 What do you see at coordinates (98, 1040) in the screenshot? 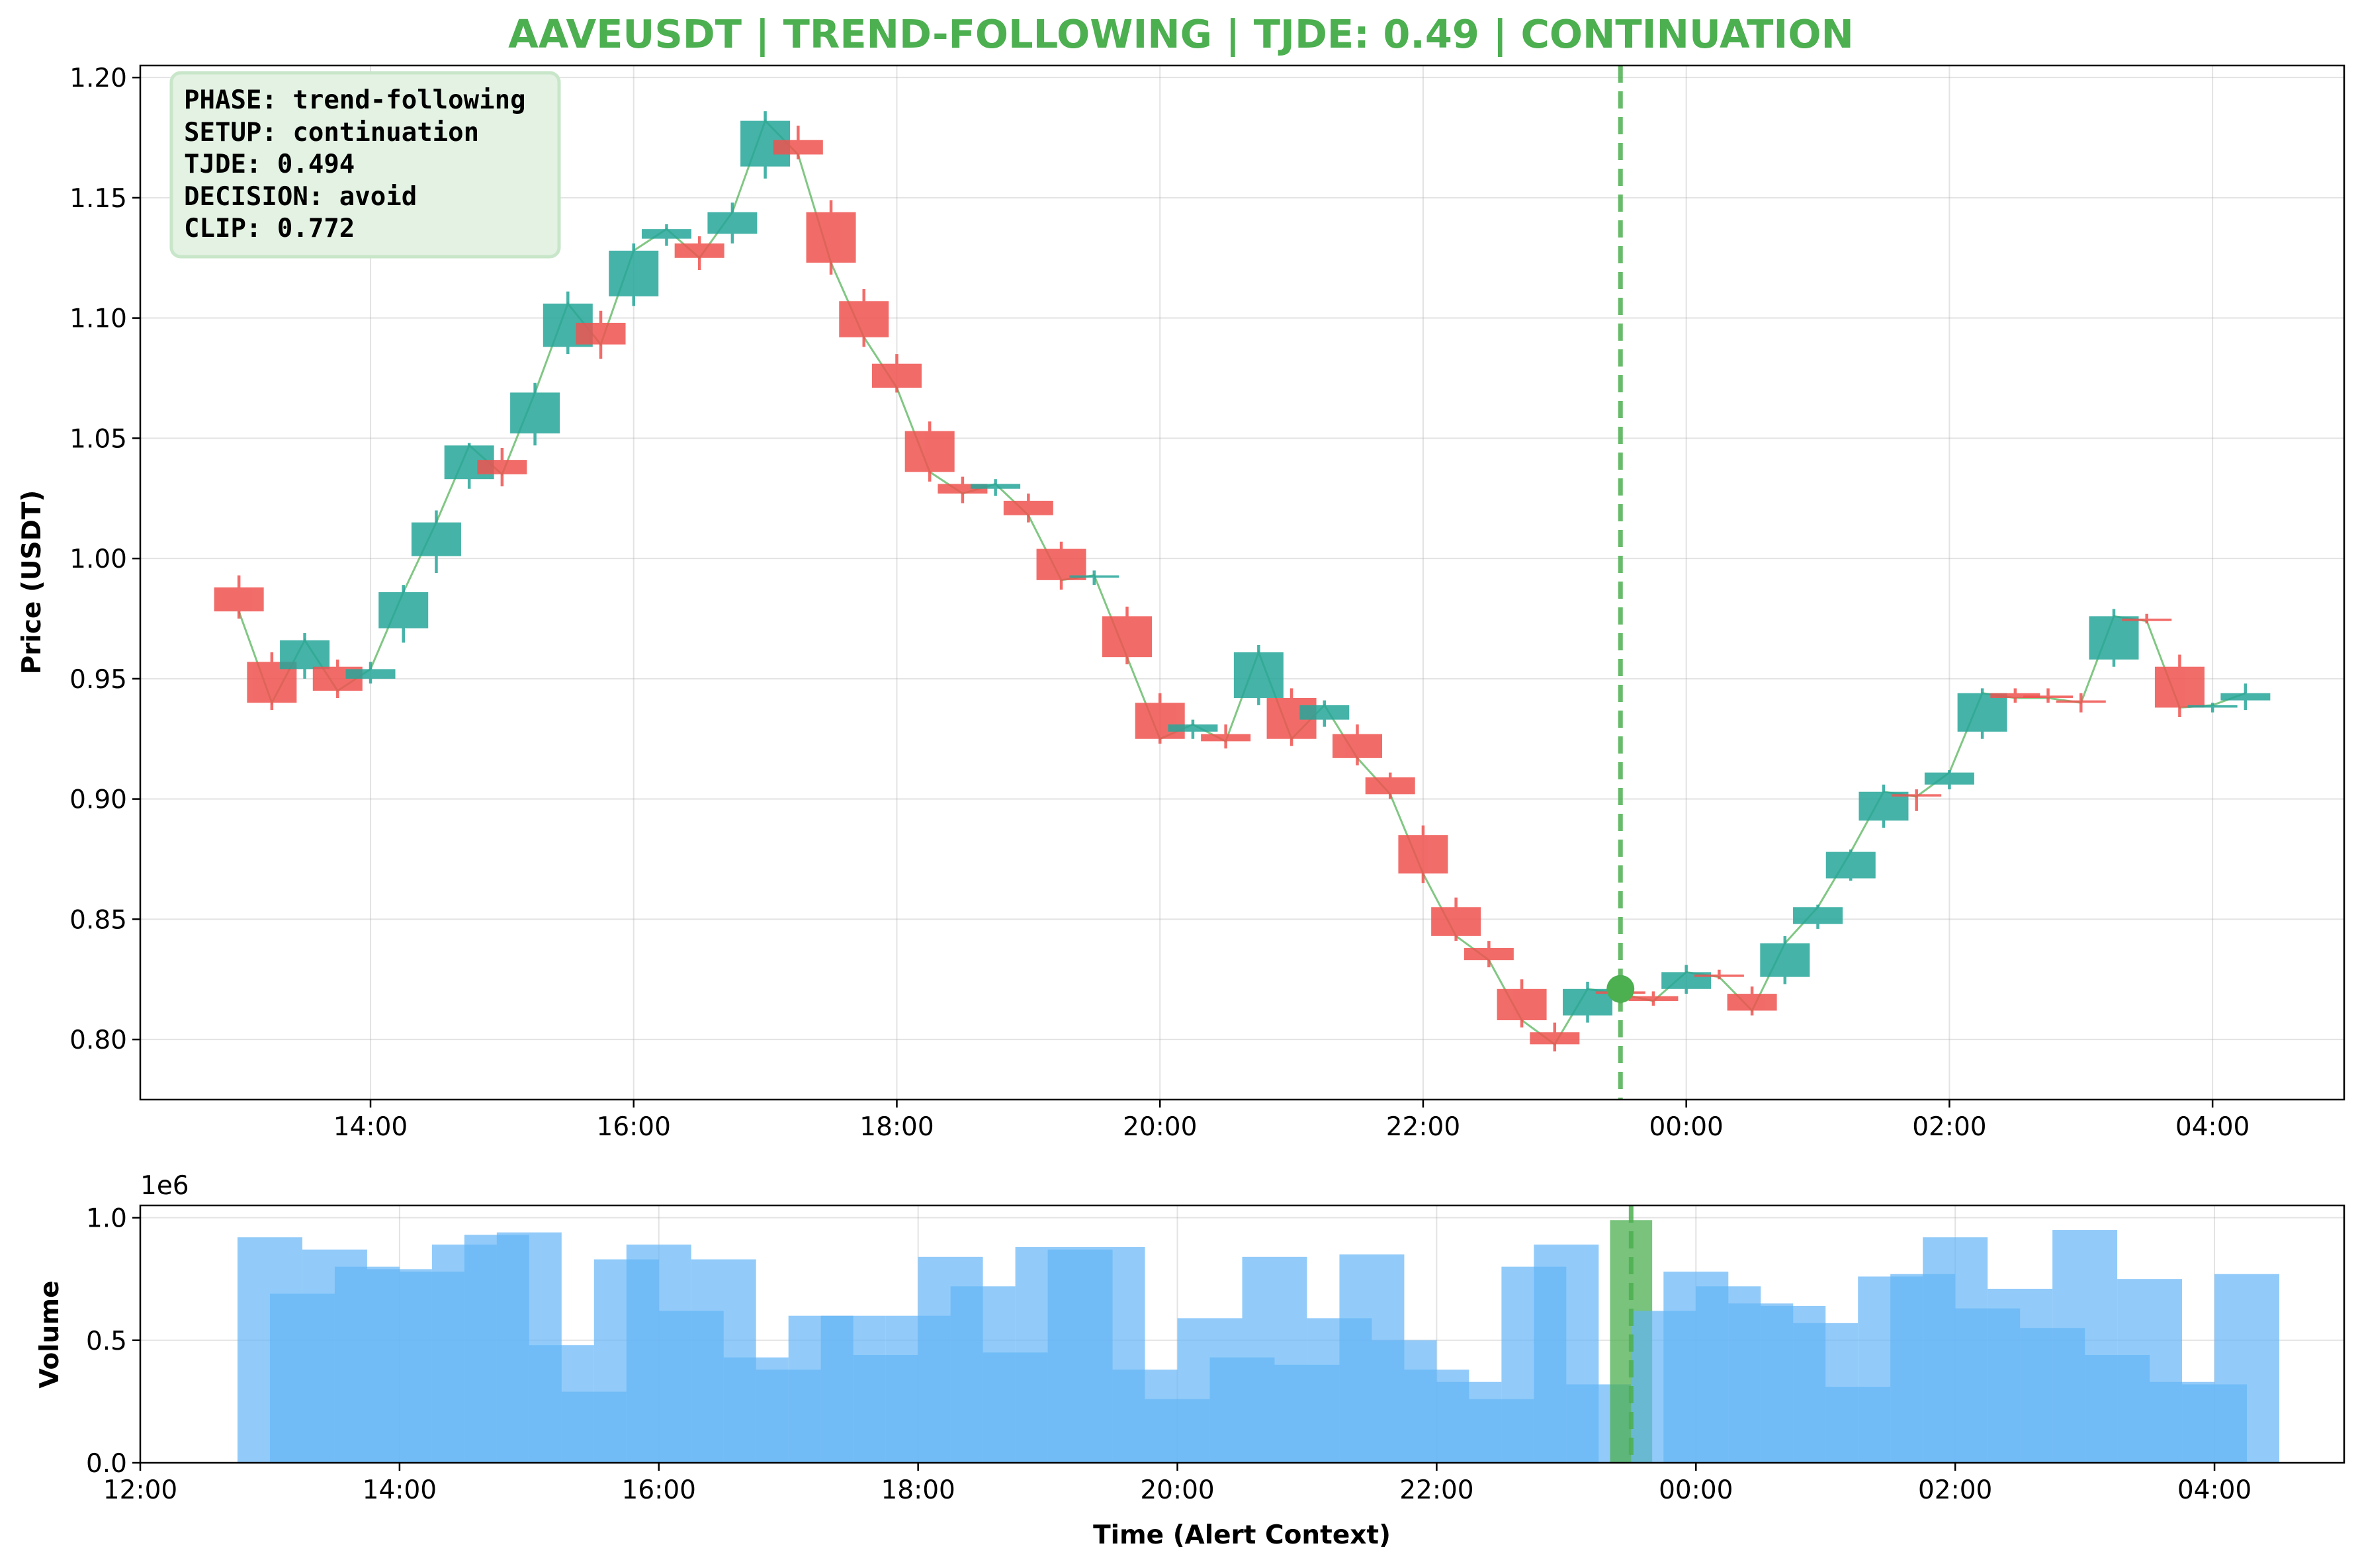
I see `price-y-tick-label: 0.80` at bounding box center [98, 1040].